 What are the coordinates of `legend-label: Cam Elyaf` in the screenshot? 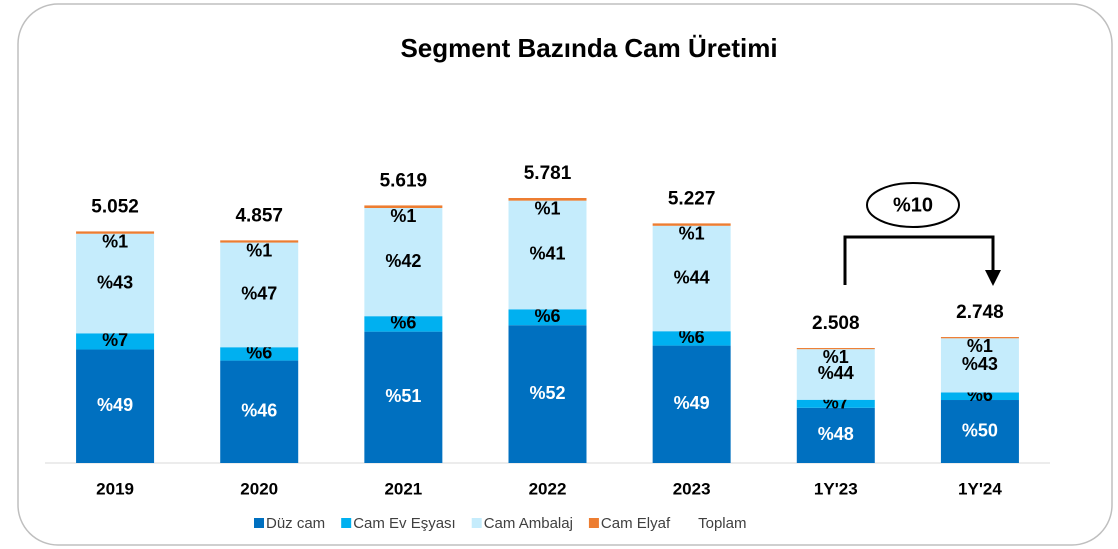 It's located at (636, 523).